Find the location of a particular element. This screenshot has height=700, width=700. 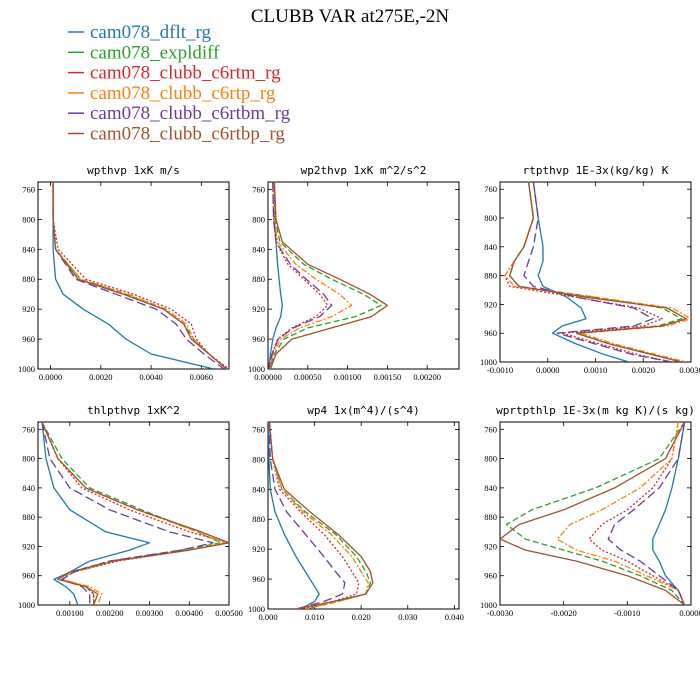

x-tick-label: -0.0030 is located at coordinates (500, 613).